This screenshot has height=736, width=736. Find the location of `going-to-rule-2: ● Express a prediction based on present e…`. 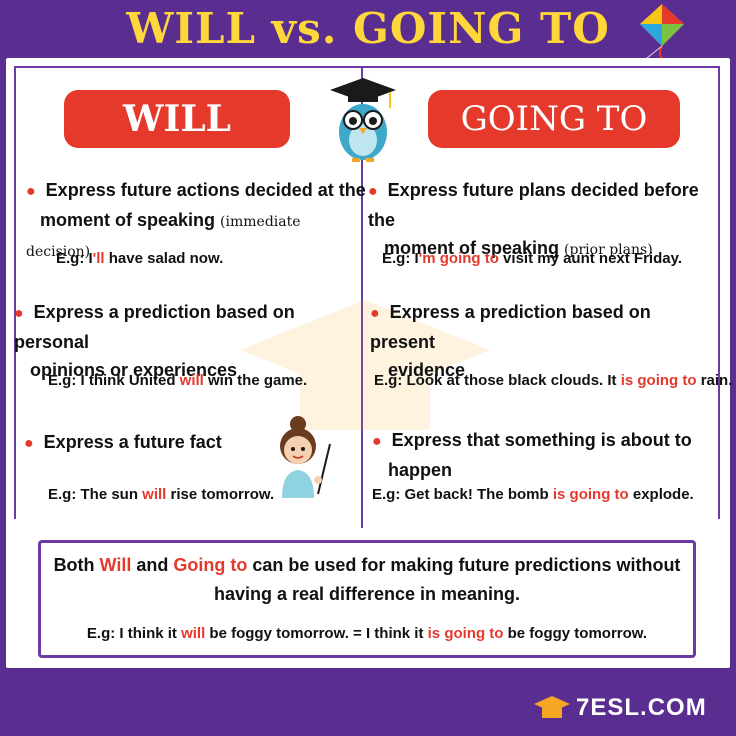

going-to-rule-2: ● Express a prediction based on present e… is located at coordinates (510, 341).